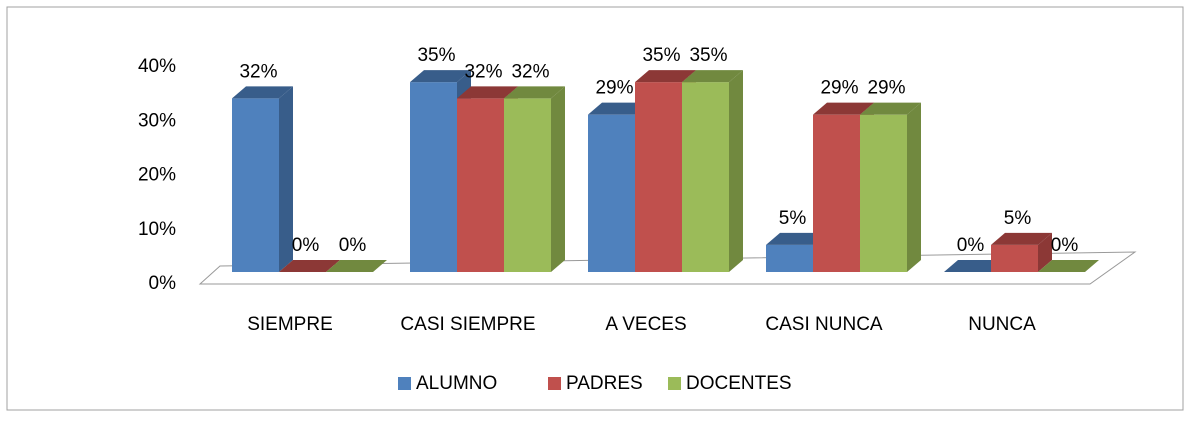 This screenshot has width=1191, height=423. Describe the element at coordinates (290, 324) in the screenshot. I see `x-tick-label: SIEMPRE` at that location.